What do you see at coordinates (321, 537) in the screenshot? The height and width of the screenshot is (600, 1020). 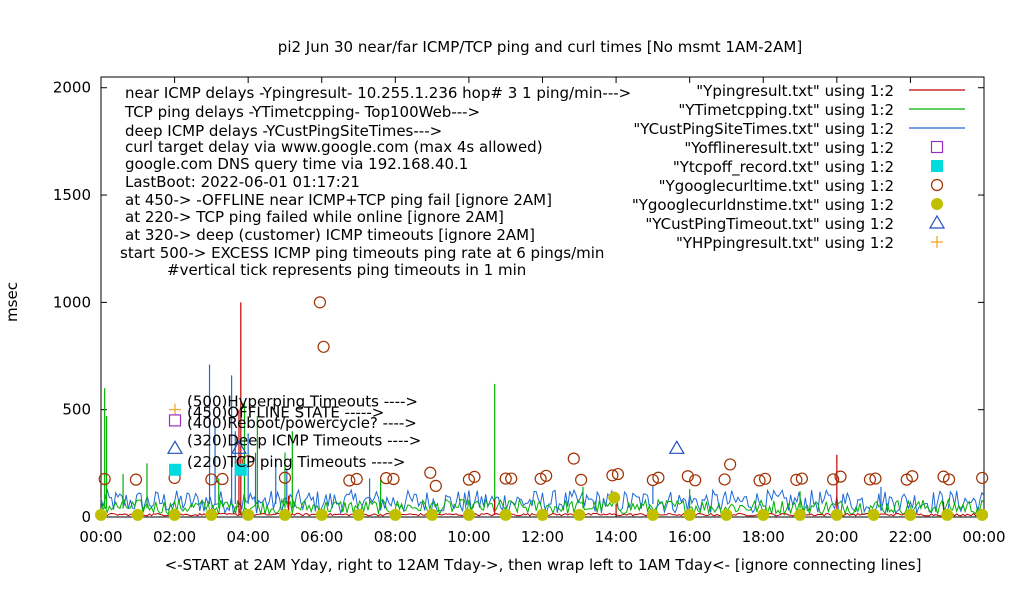 I see `x-tick-label: 06:00` at bounding box center [321, 537].